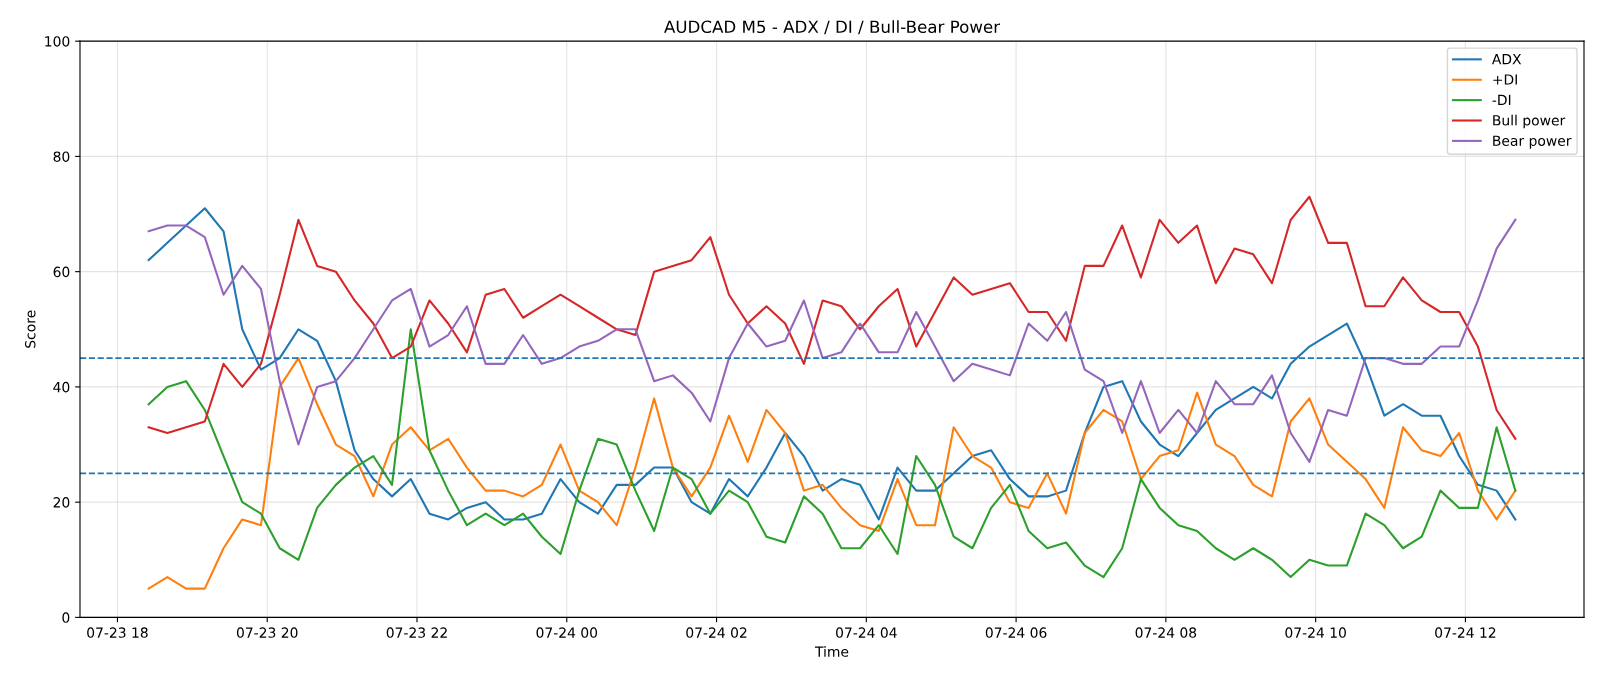  I want to click on y-tick-label: 60, so click(61, 272).